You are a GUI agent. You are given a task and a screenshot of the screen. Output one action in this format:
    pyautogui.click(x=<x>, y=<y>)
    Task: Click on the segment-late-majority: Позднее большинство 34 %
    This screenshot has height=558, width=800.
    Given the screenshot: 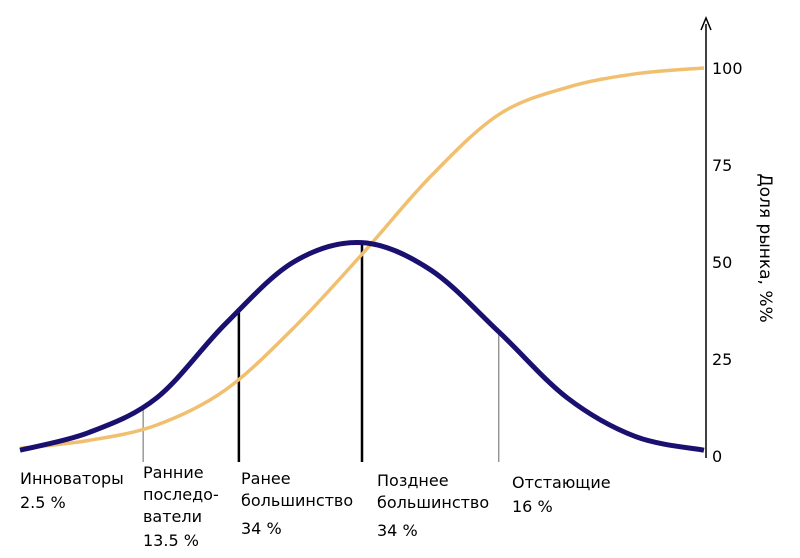 What is the action you would take?
    pyautogui.click(x=433, y=506)
    